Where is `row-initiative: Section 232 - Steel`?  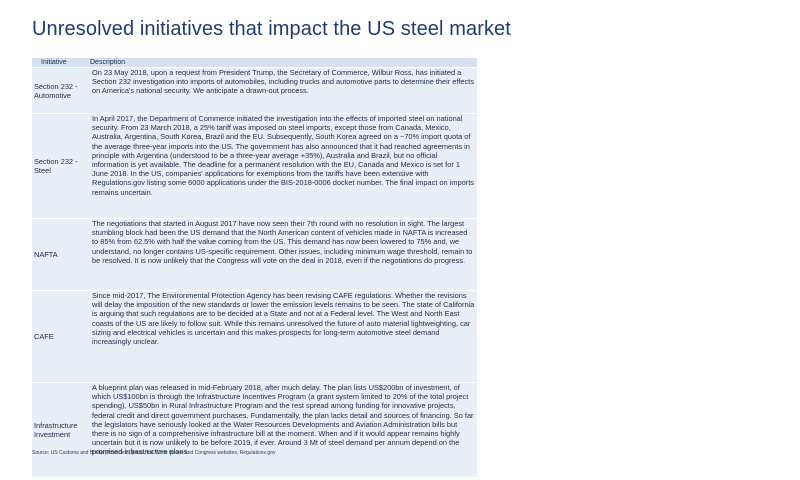
row-initiative: Section 232 - Steel is located at coordinates (56, 166).